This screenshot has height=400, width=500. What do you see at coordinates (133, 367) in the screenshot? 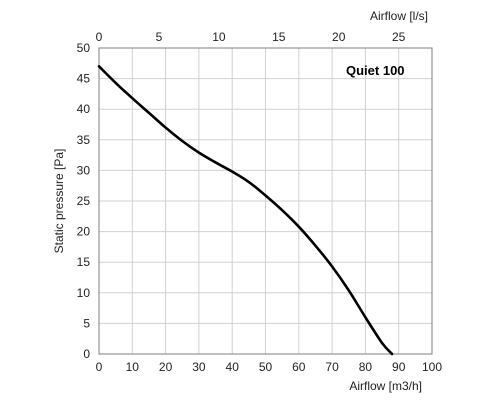
I see `x-tick-label: 10` at bounding box center [133, 367].